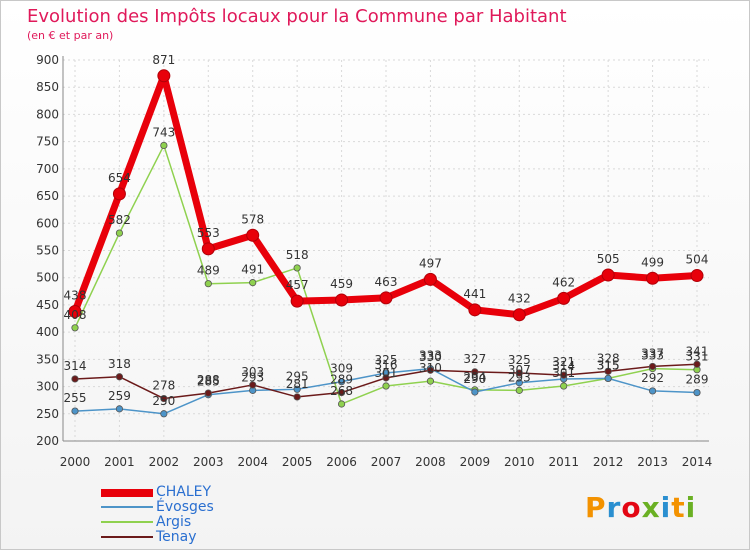 This screenshot has width=750, height=550. I want to click on y-tick-label: 700, so click(47, 169).